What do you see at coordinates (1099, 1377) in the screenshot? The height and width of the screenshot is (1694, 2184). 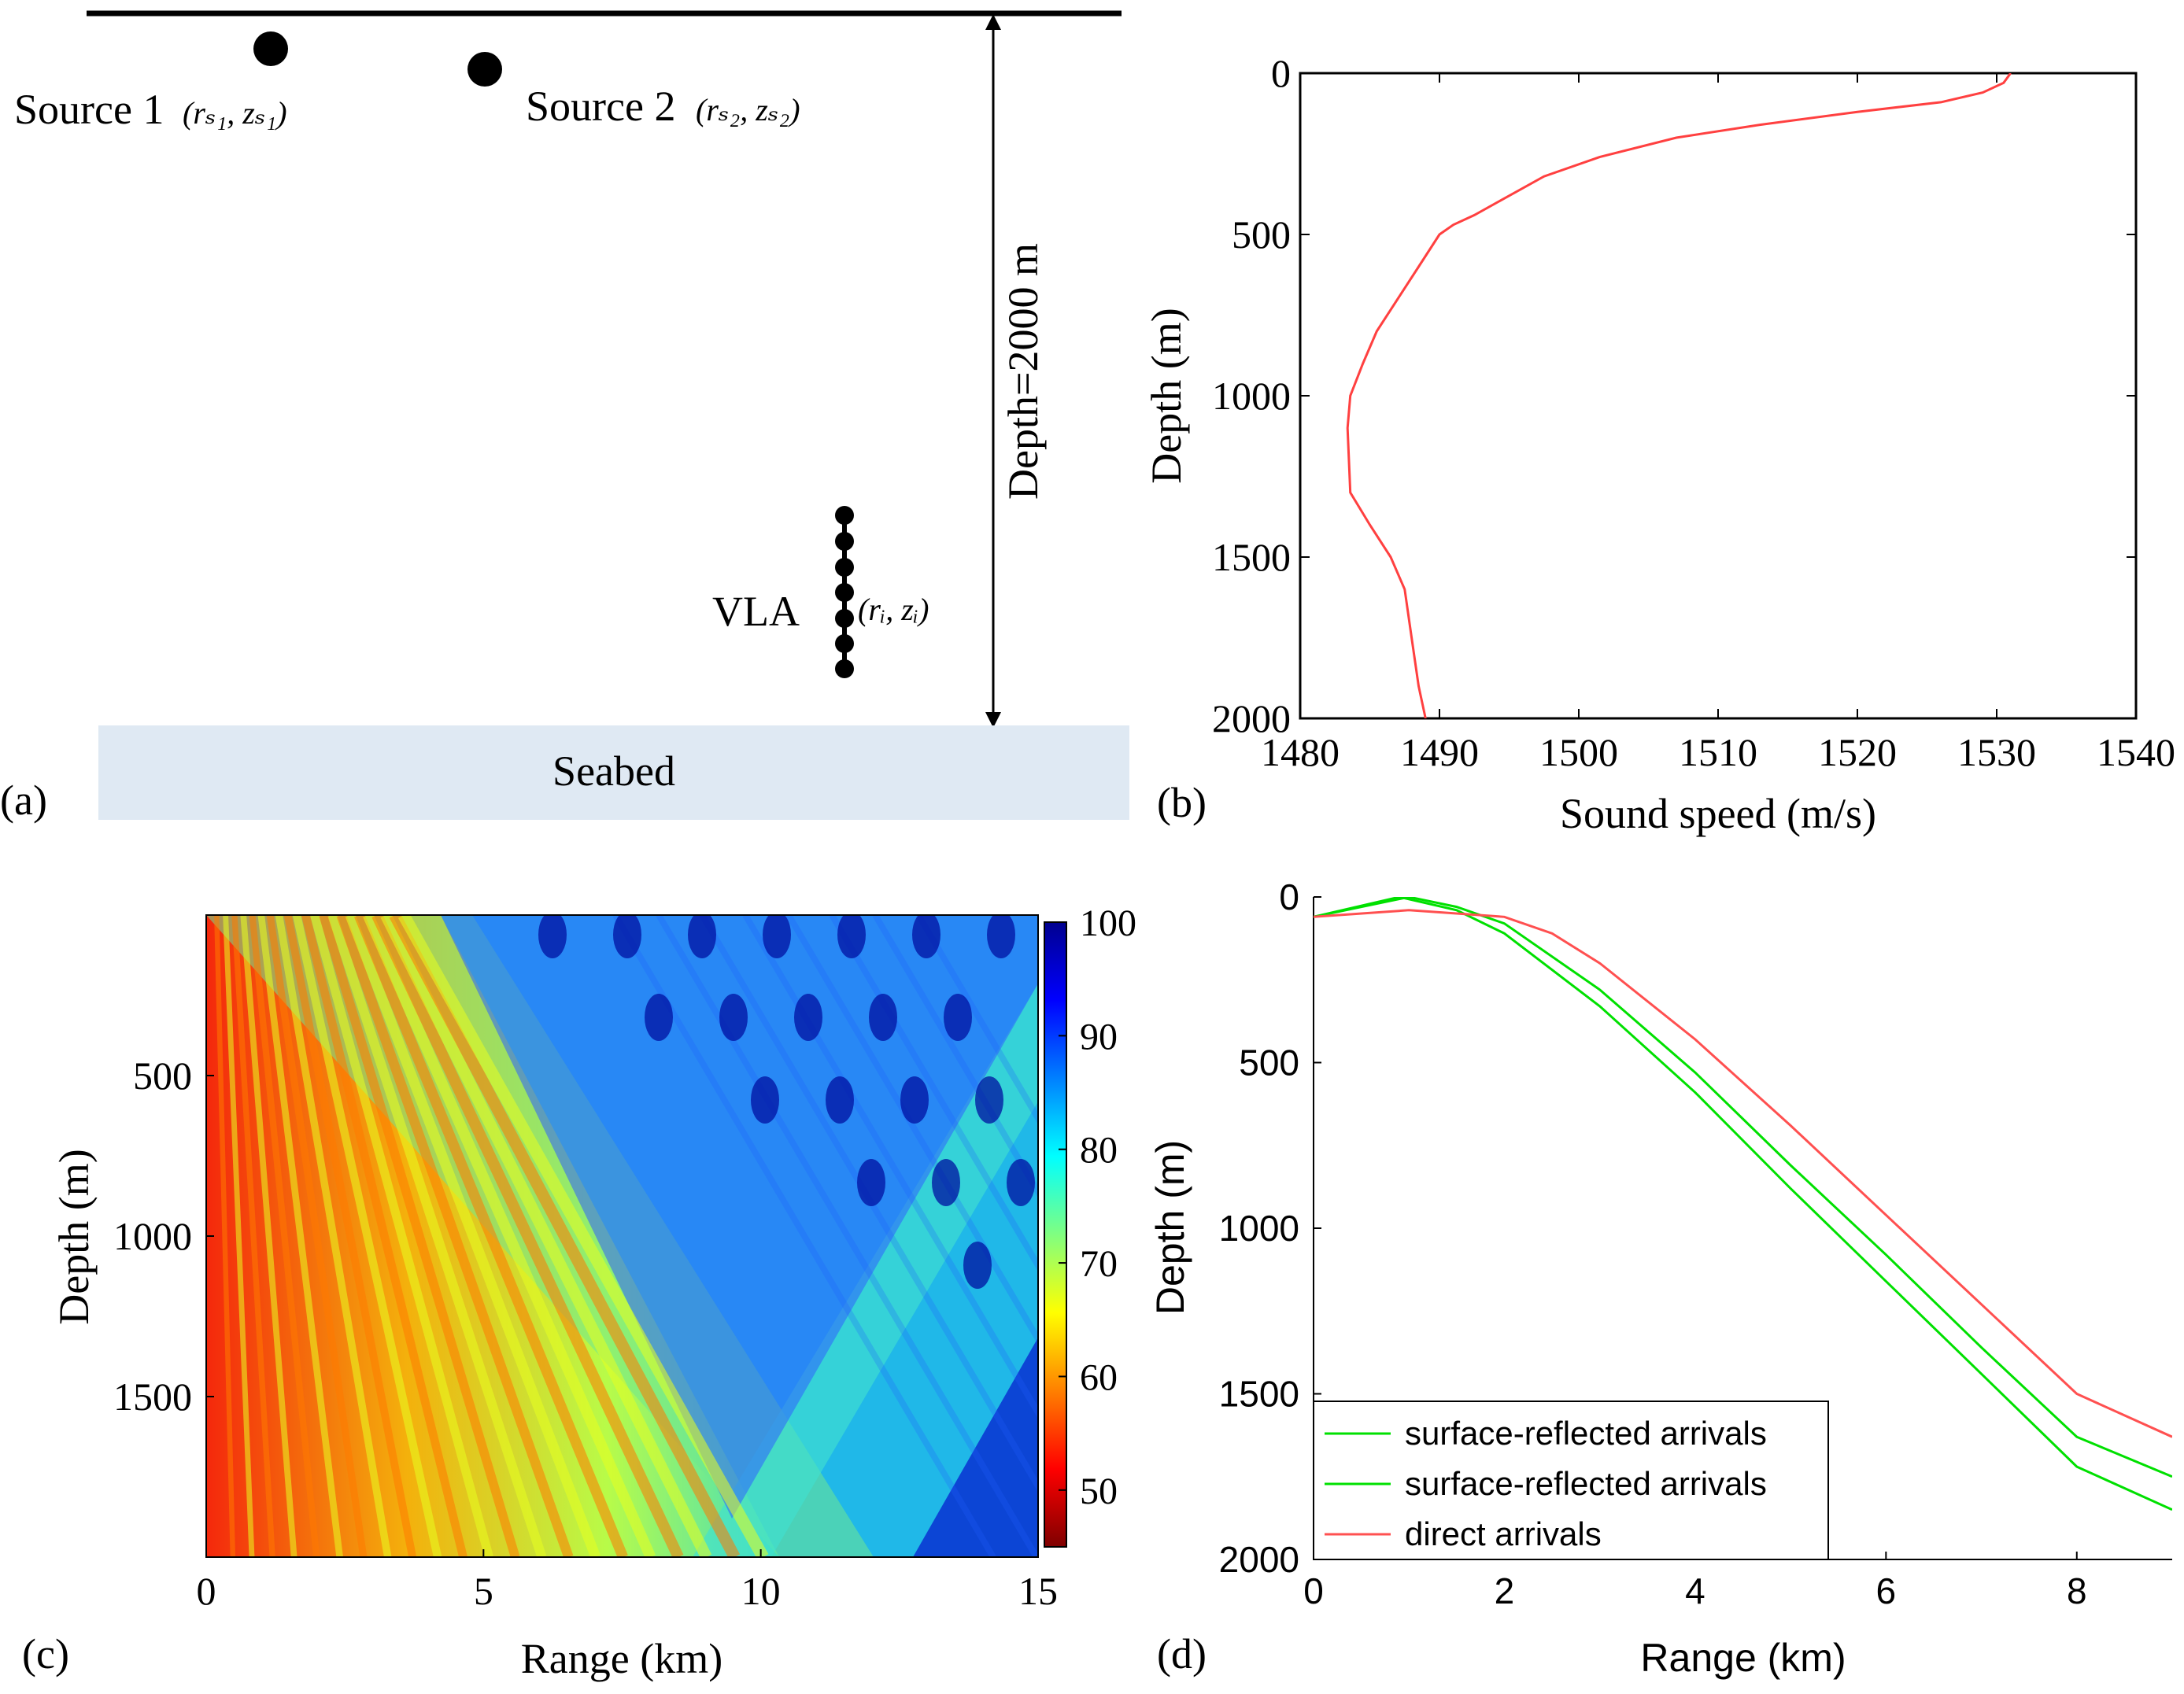 I see `colorbar-tick-label: 60` at bounding box center [1099, 1377].